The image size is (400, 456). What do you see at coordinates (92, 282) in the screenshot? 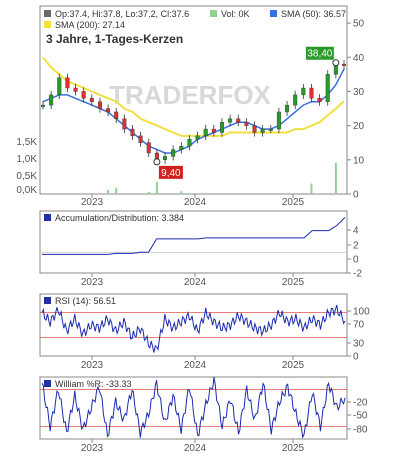
I see `accumulation-xtick-label: 2023` at bounding box center [92, 282].